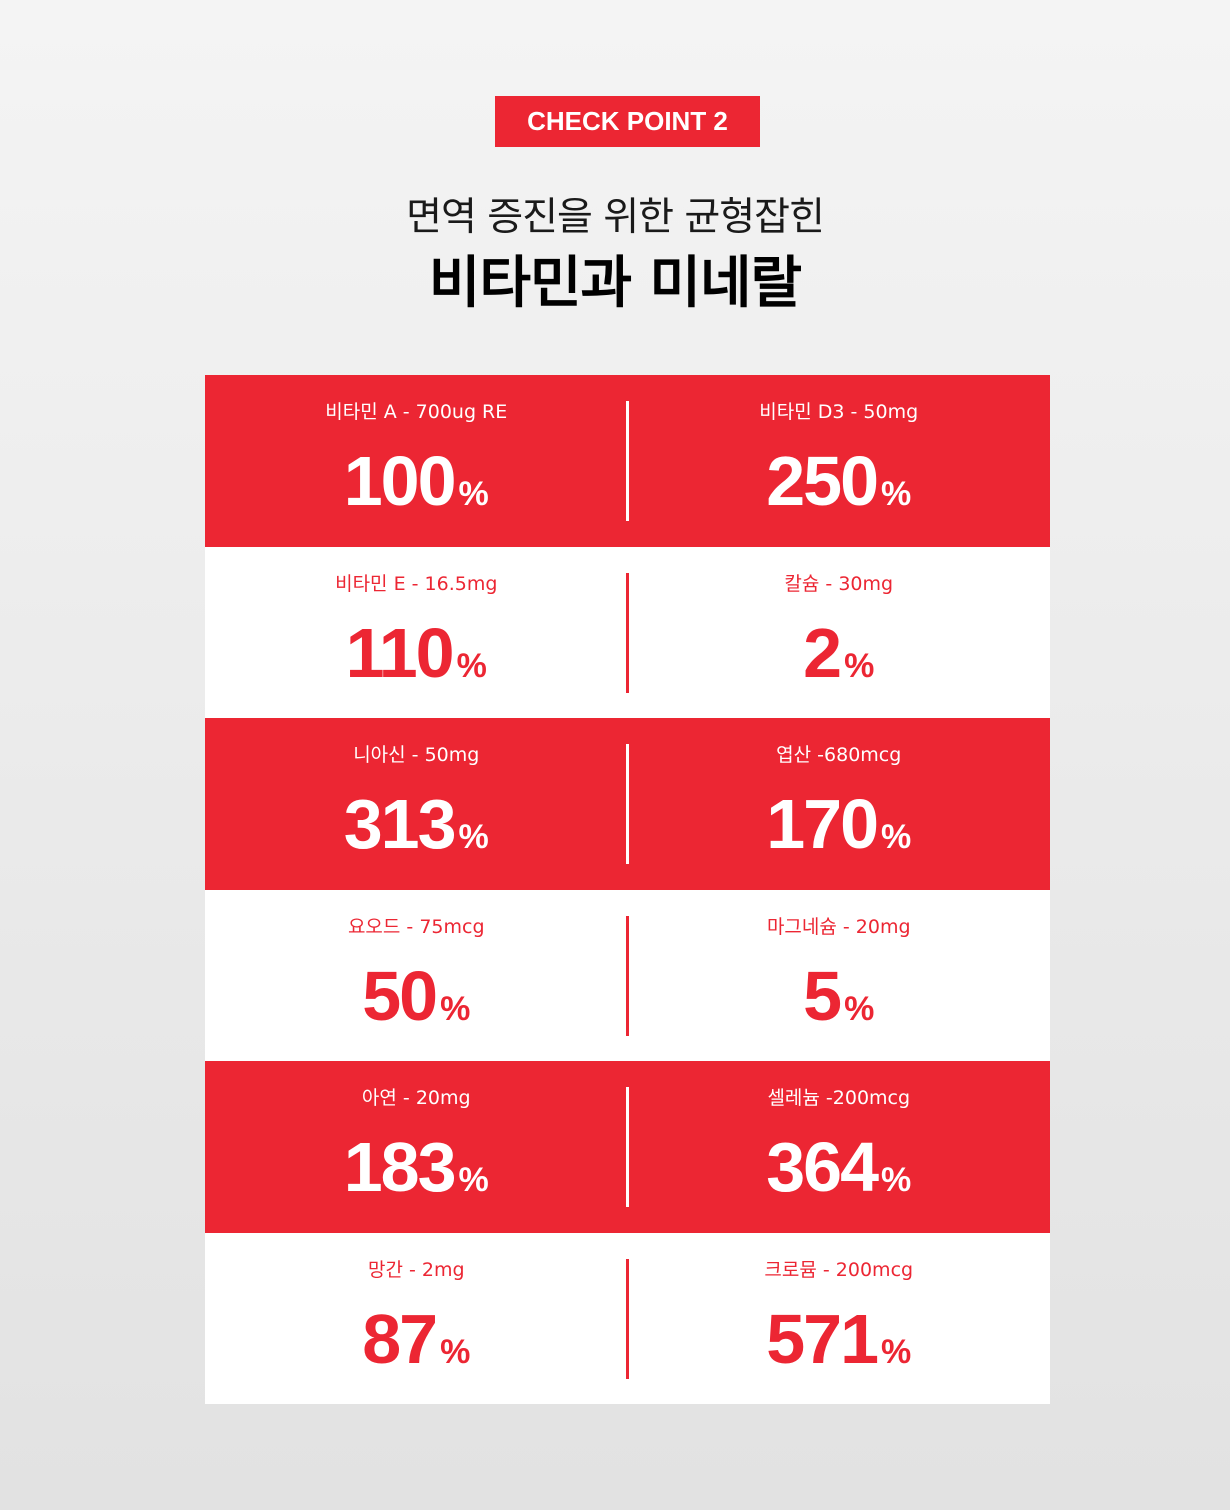 The width and height of the screenshot is (1230, 1510). Describe the element at coordinates (400, 995) in the screenshot. I see `percent-number: 50` at that location.